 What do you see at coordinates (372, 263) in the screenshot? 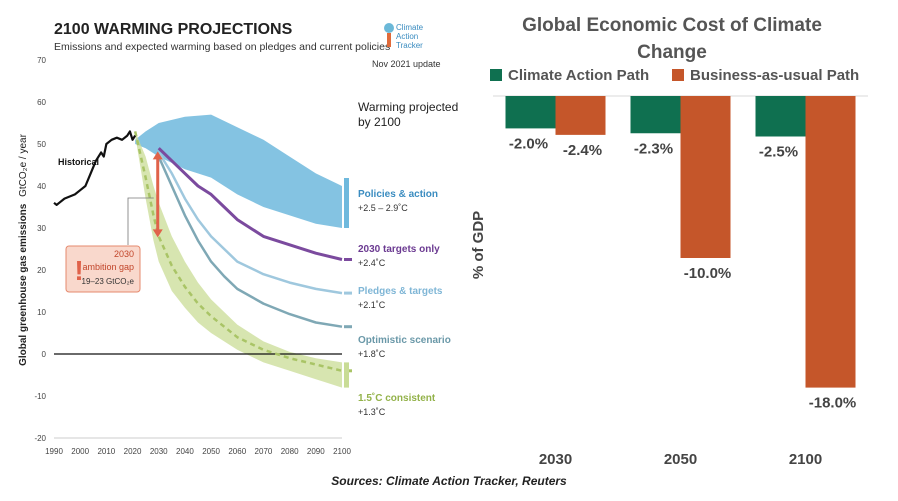
I see `legend-series-warming: +2.4˚C` at bounding box center [372, 263].